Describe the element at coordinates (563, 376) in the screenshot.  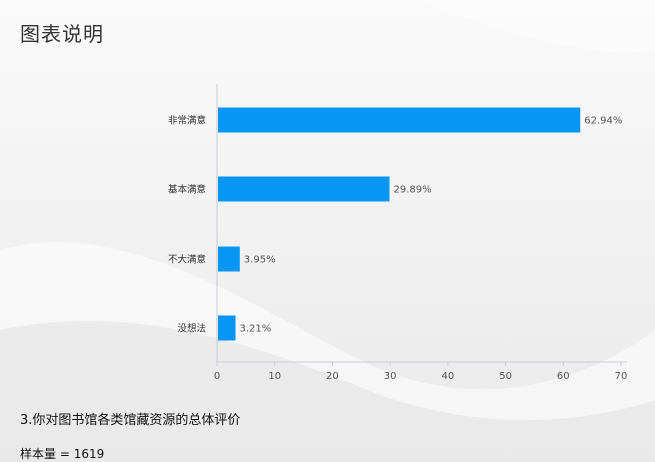
I see `x-tick-label: 60` at that location.